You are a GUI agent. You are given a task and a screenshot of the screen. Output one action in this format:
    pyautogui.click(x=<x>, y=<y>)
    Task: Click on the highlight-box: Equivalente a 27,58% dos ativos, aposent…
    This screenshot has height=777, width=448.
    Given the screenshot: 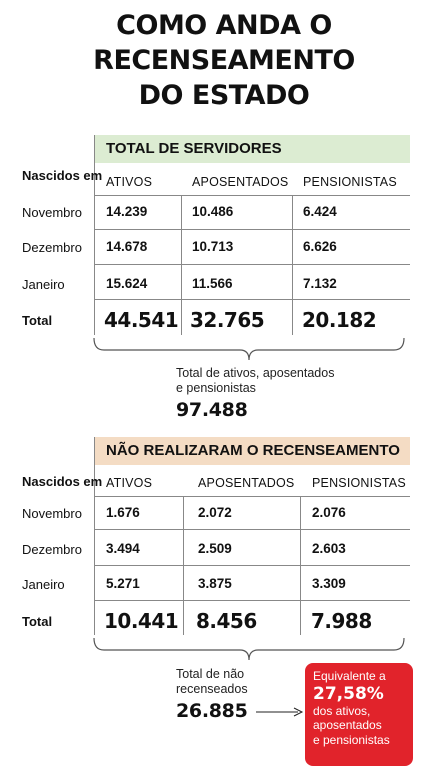 What is the action you would take?
    pyautogui.click(x=359, y=714)
    